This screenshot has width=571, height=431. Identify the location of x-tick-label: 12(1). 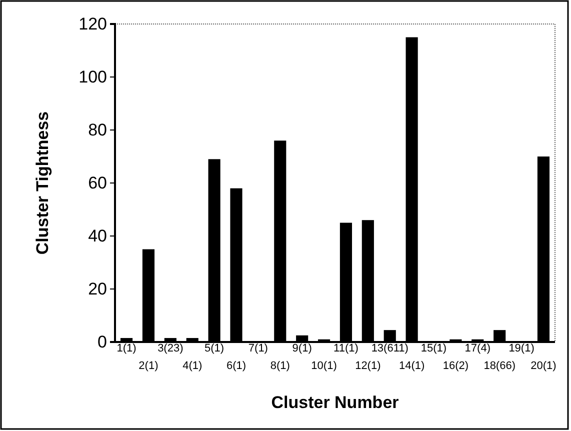
(368, 366).